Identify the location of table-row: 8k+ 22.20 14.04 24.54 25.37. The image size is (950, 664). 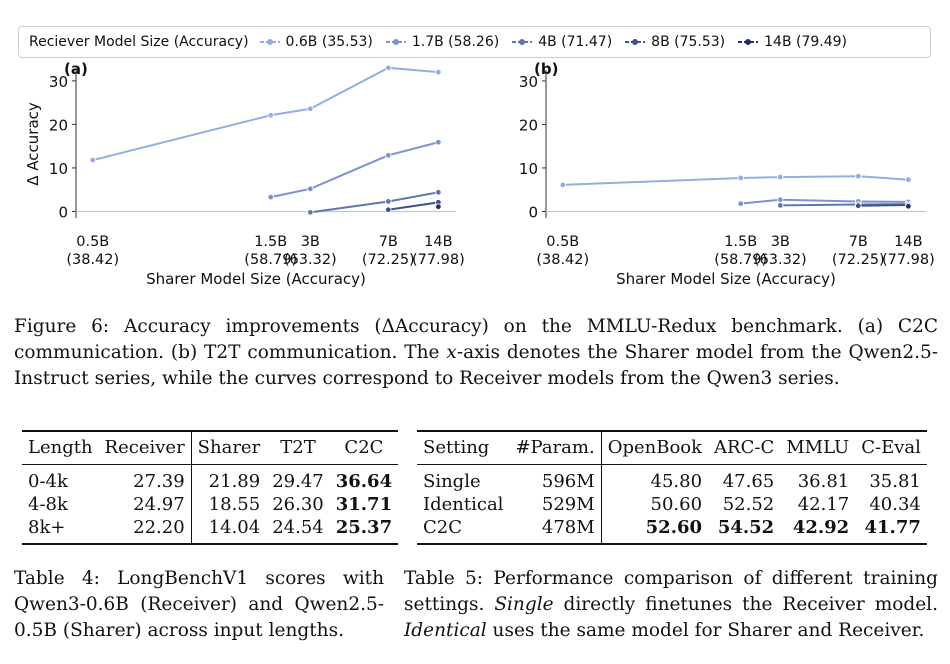
(210, 530).